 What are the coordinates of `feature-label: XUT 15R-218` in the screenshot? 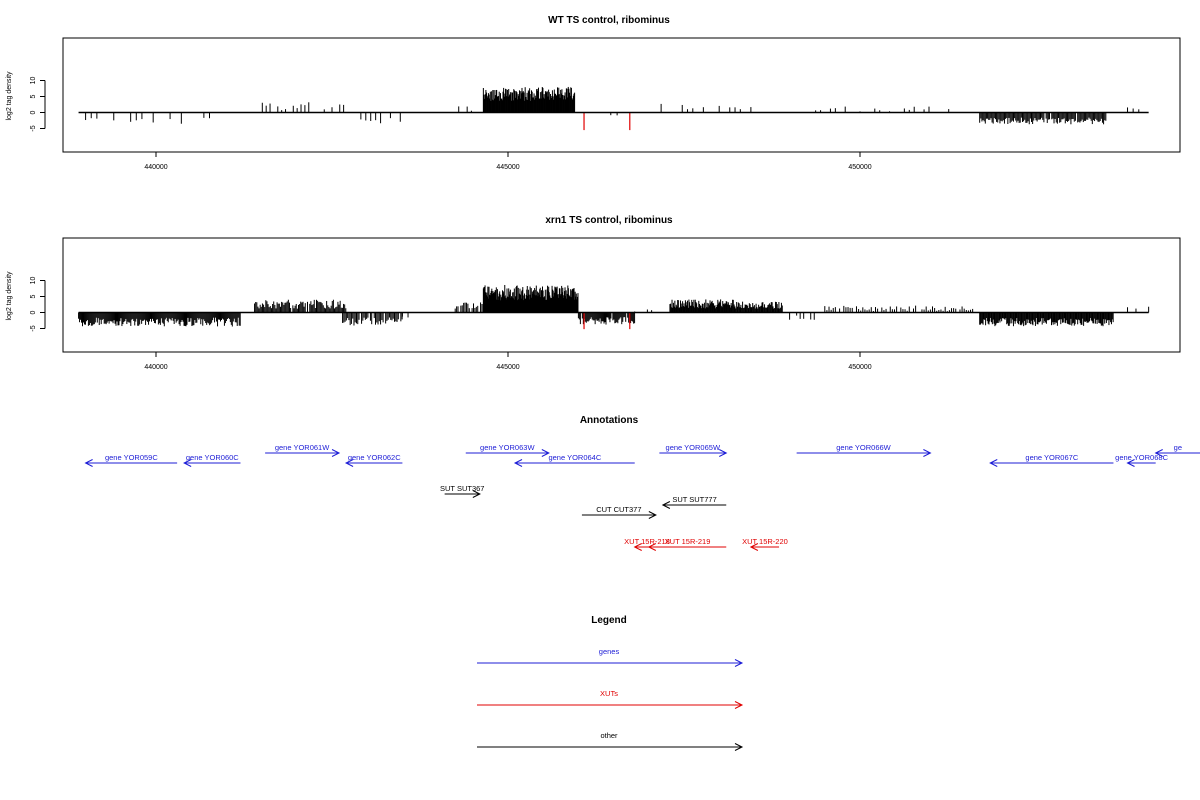 It's located at (647, 541).